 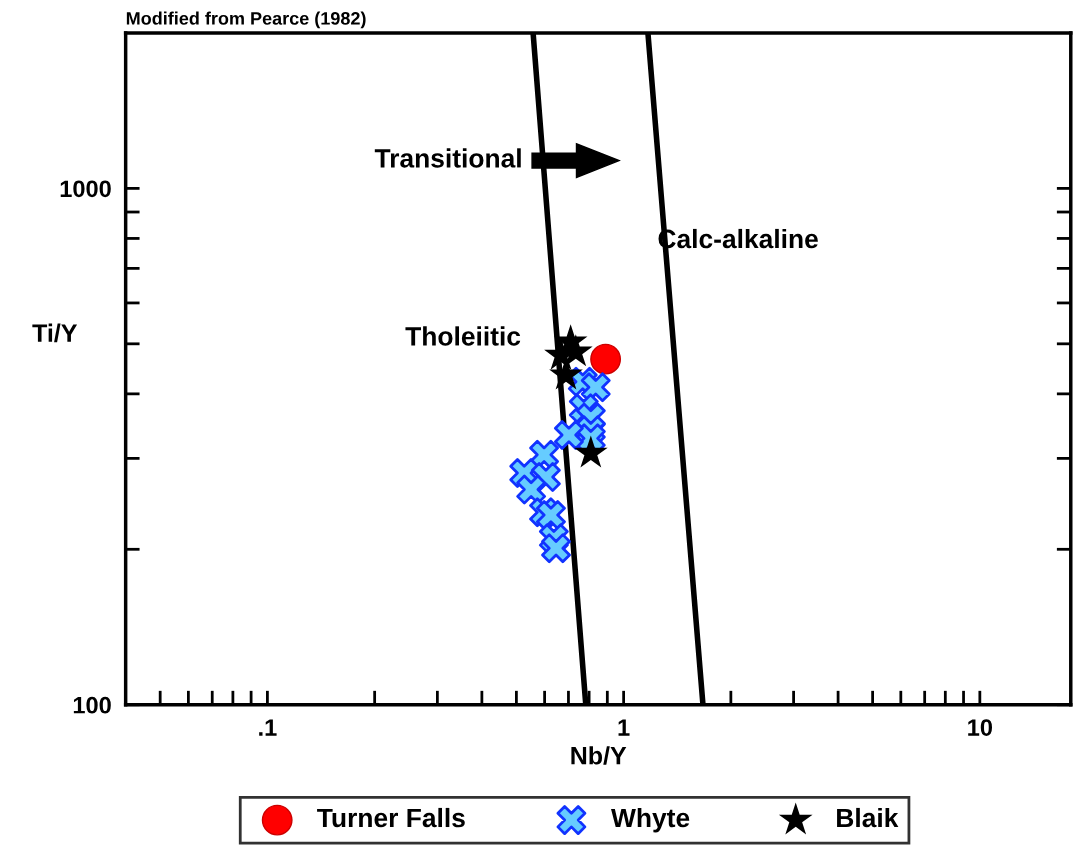 I want to click on y-axis-title: Ti/Y, so click(x=55, y=333).